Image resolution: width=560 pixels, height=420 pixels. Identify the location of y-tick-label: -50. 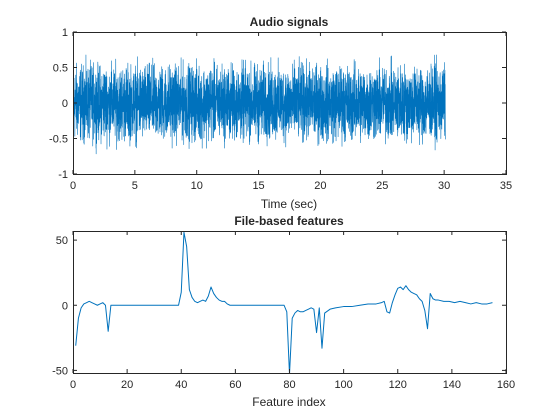
(60, 371).